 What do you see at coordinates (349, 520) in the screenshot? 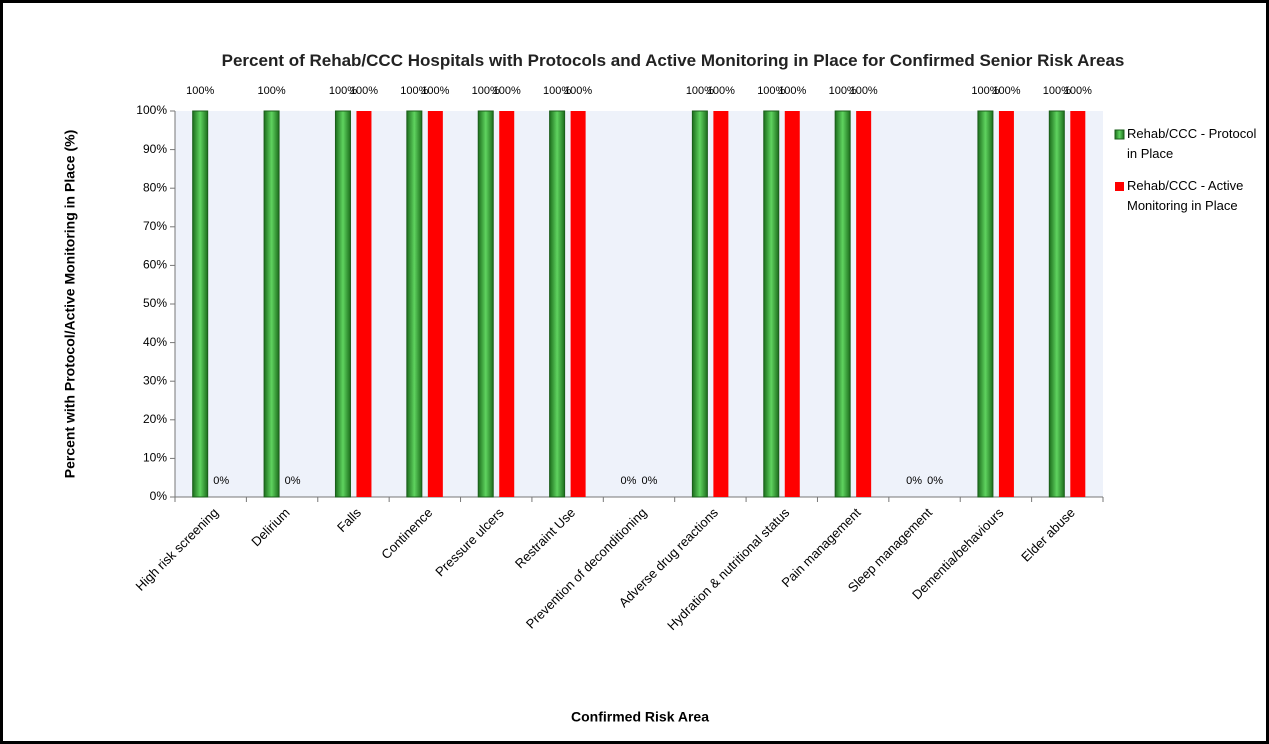
I see `x-tick-label: Falls` at bounding box center [349, 520].